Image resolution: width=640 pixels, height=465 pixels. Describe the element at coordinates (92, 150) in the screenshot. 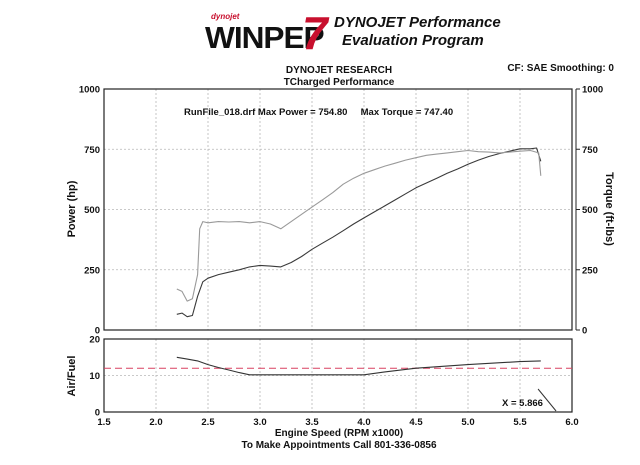

I see `power-tick-label: 750` at that location.